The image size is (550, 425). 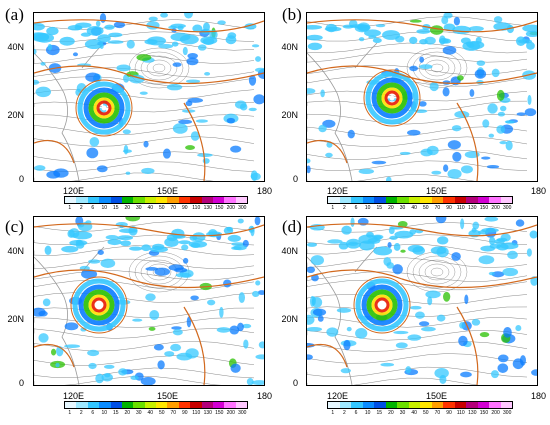 I want to click on colorbar-tick-label: 15, so click(x=379, y=208).